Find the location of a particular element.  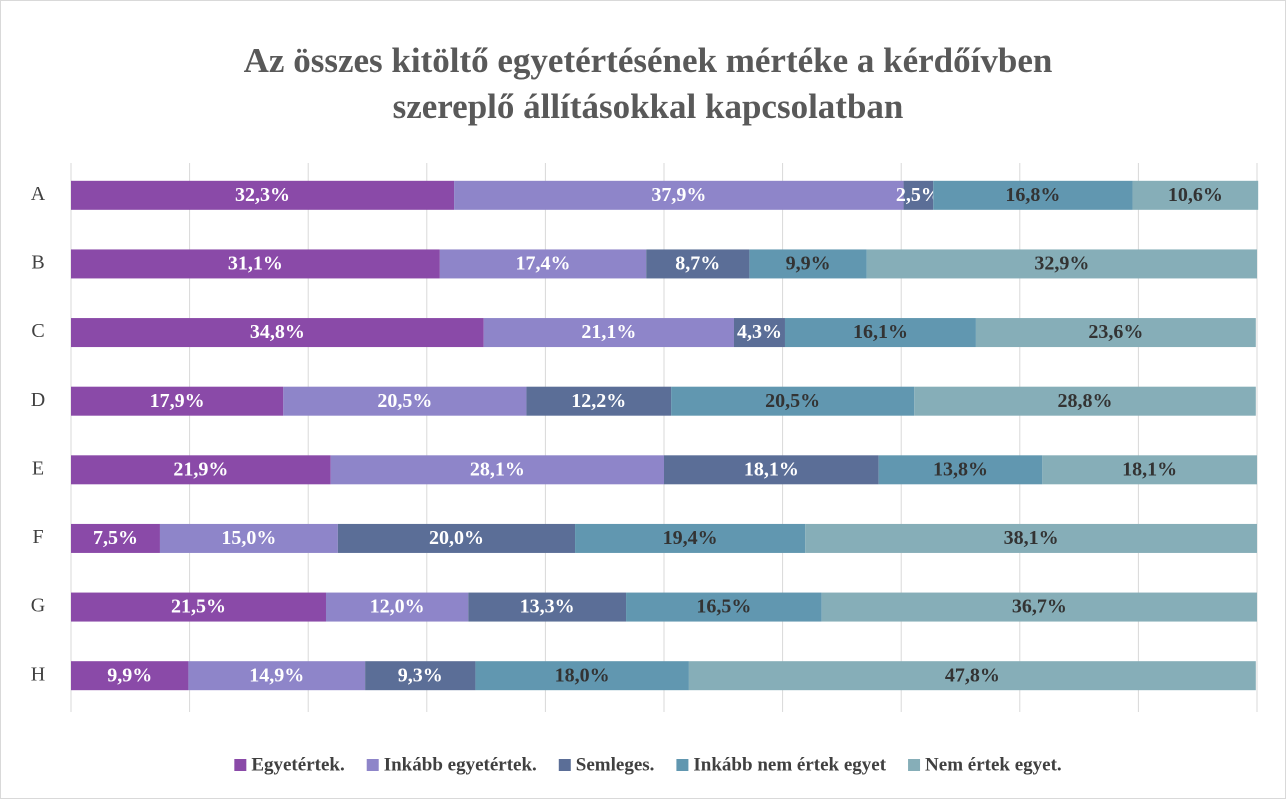

legend-label: Semleges. is located at coordinates (615, 764).